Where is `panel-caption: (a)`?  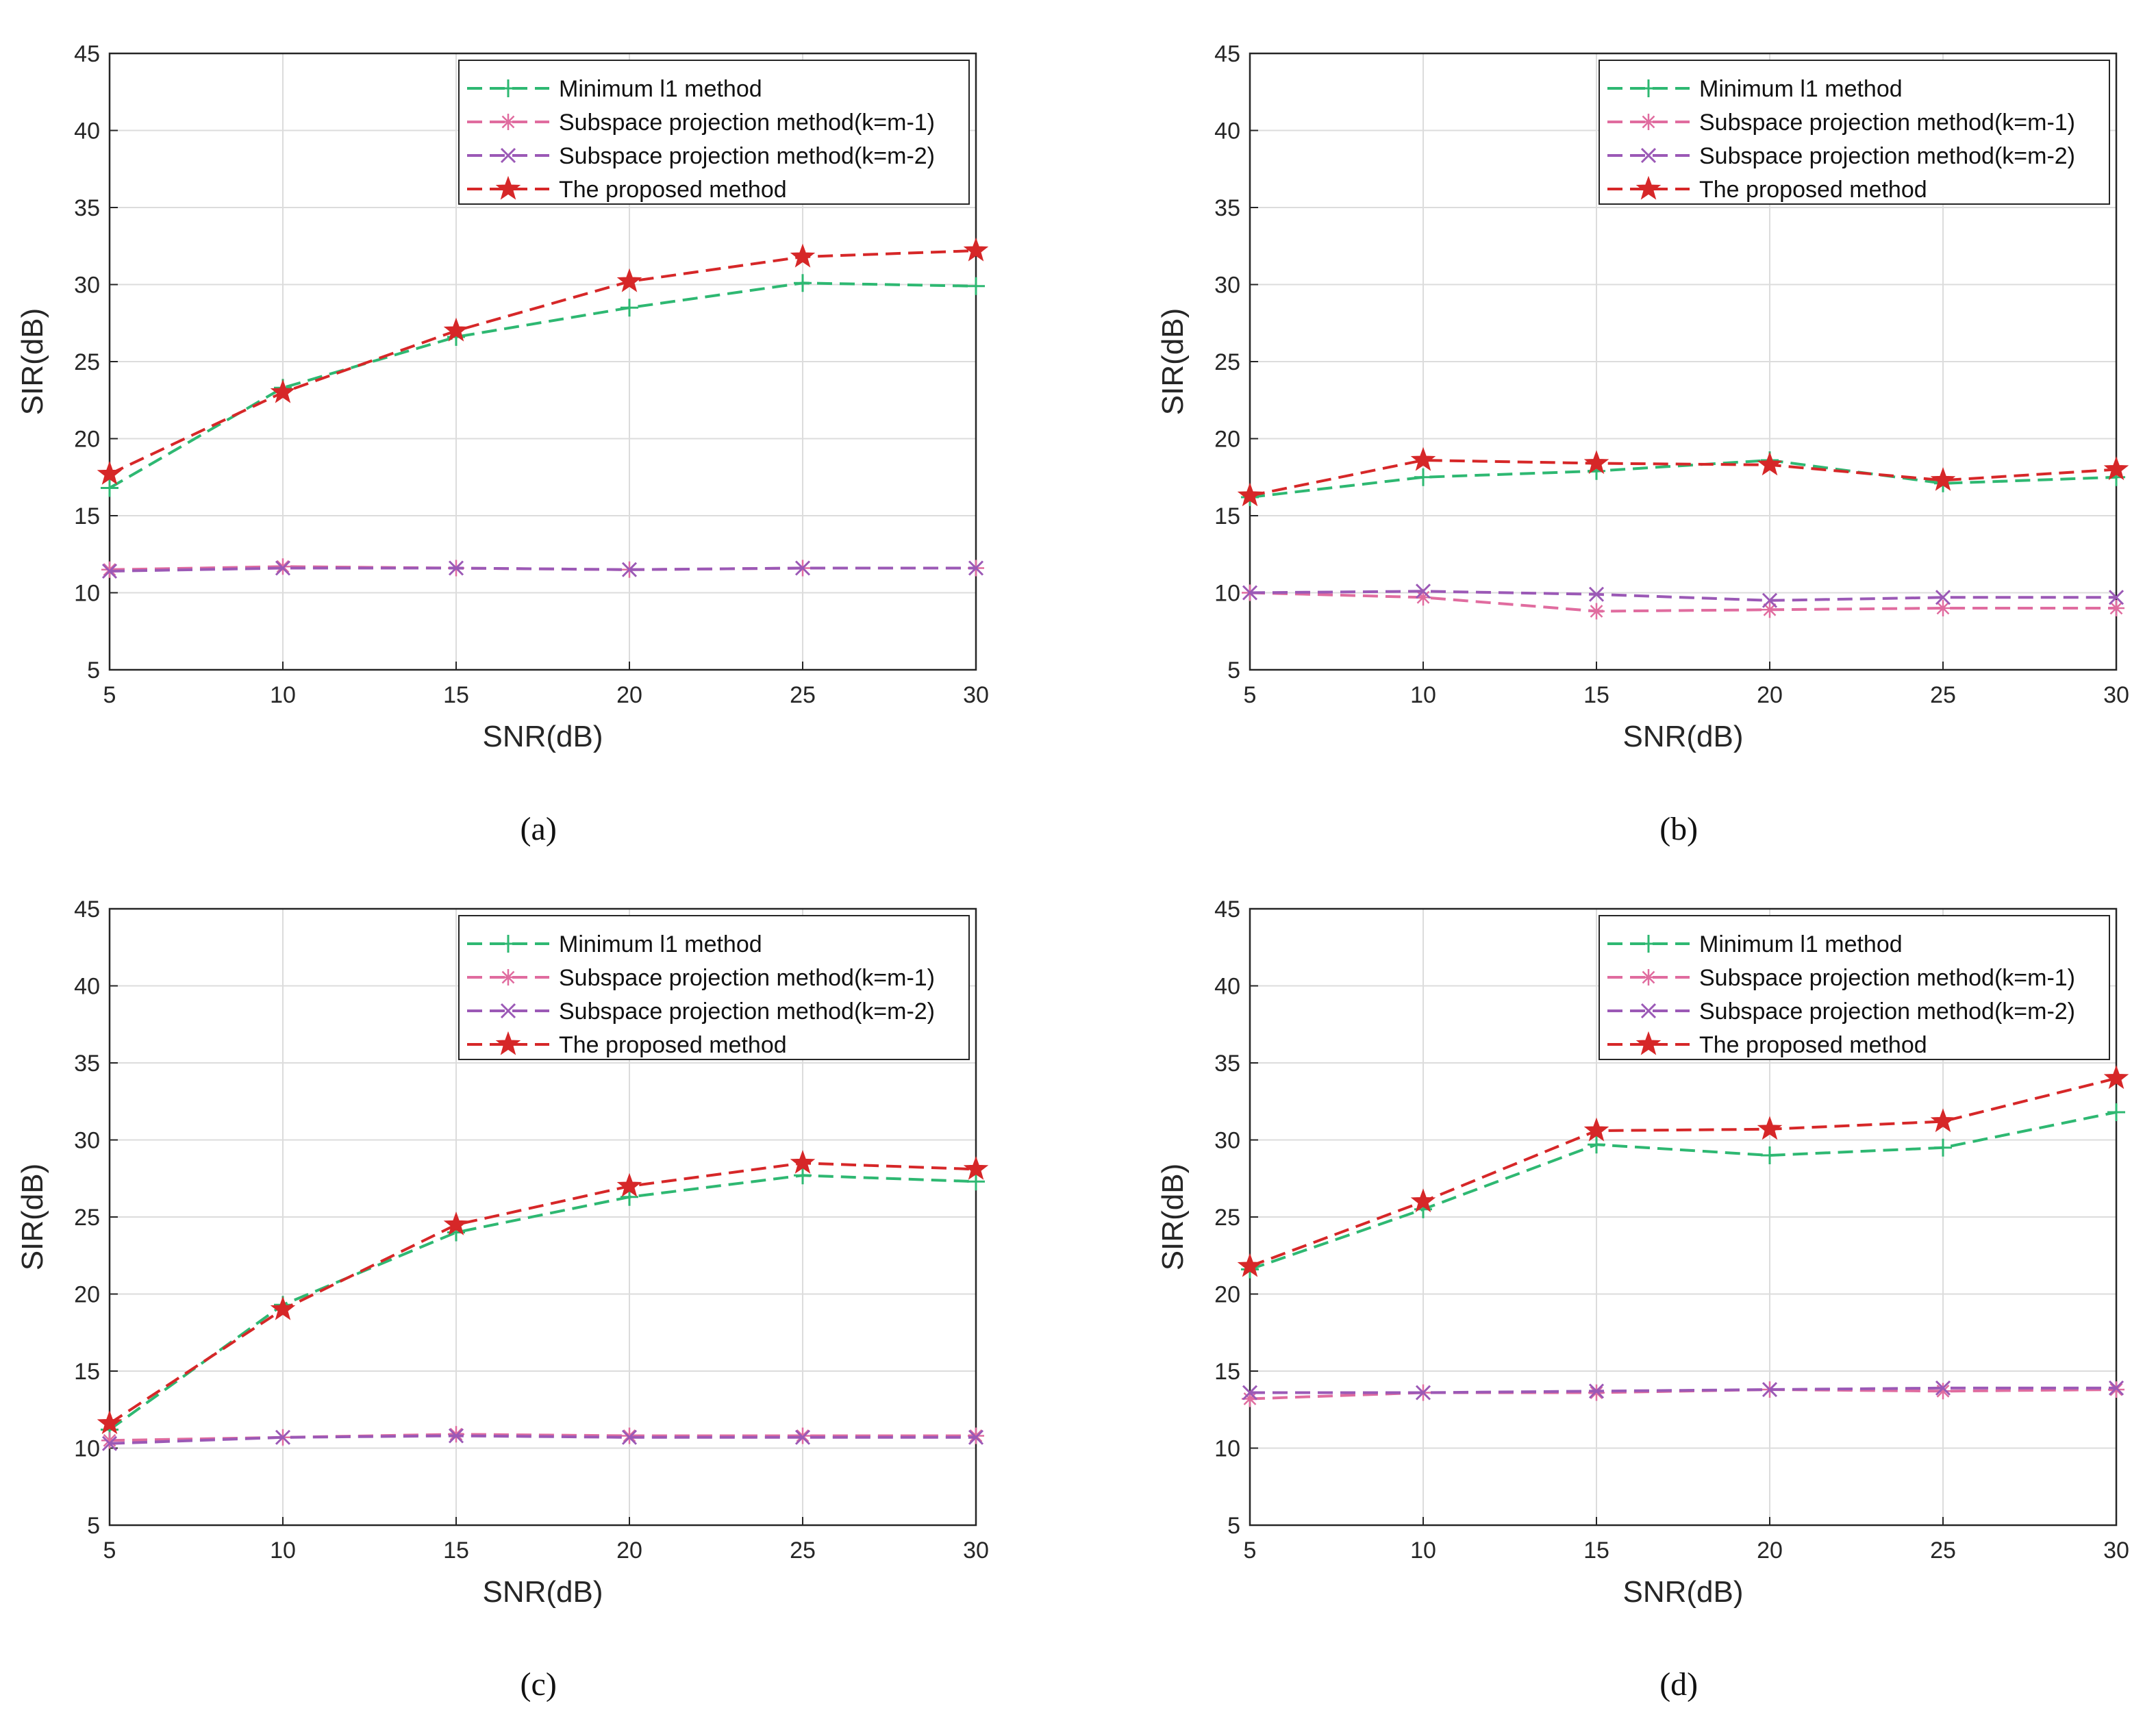 panel-caption: (a) is located at coordinates (539, 829).